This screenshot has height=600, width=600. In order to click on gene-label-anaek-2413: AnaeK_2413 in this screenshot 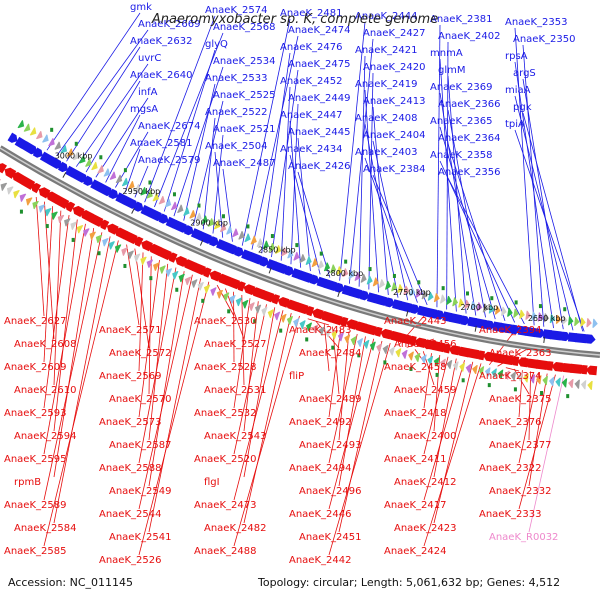, I will do `click(394, 101)`.